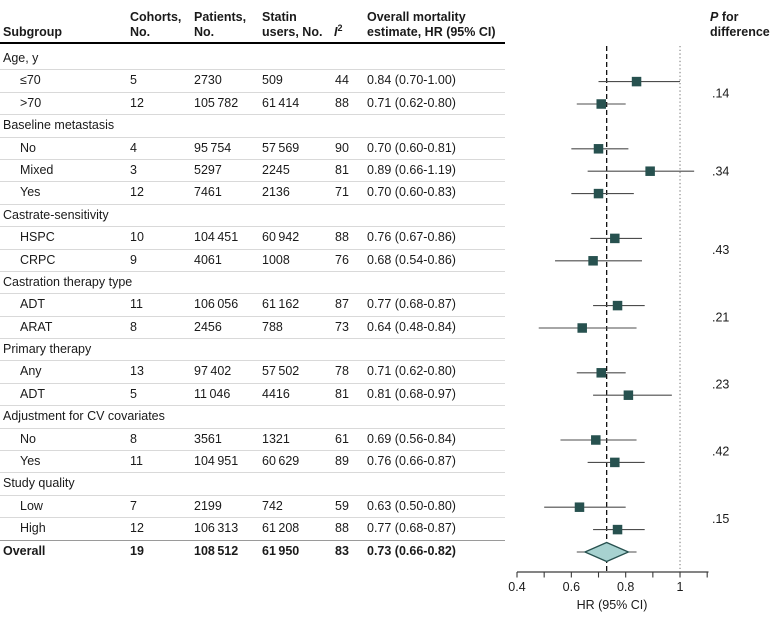  What do you see at coordinates (342, 438) in the screenshot?
I see `cell-i2: 61` at bounding box center [342, 438].